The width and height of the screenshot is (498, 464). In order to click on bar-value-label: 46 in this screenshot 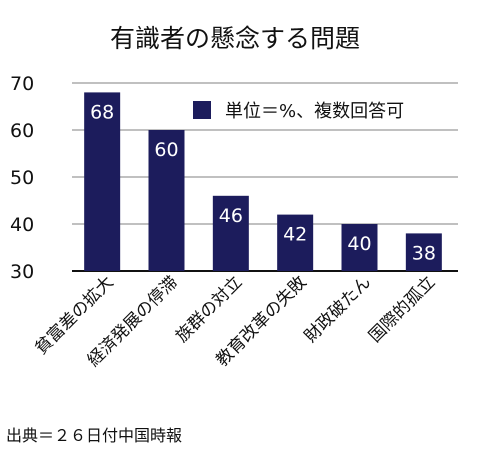, I will do `click(231, 216)`.